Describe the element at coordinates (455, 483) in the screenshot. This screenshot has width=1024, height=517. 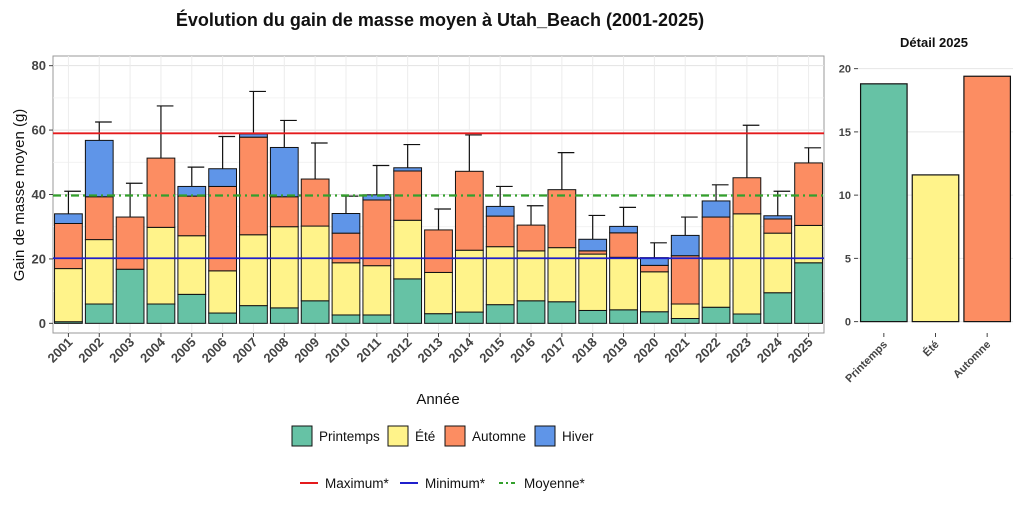
I see `legend-label: Minimum*` at that location.